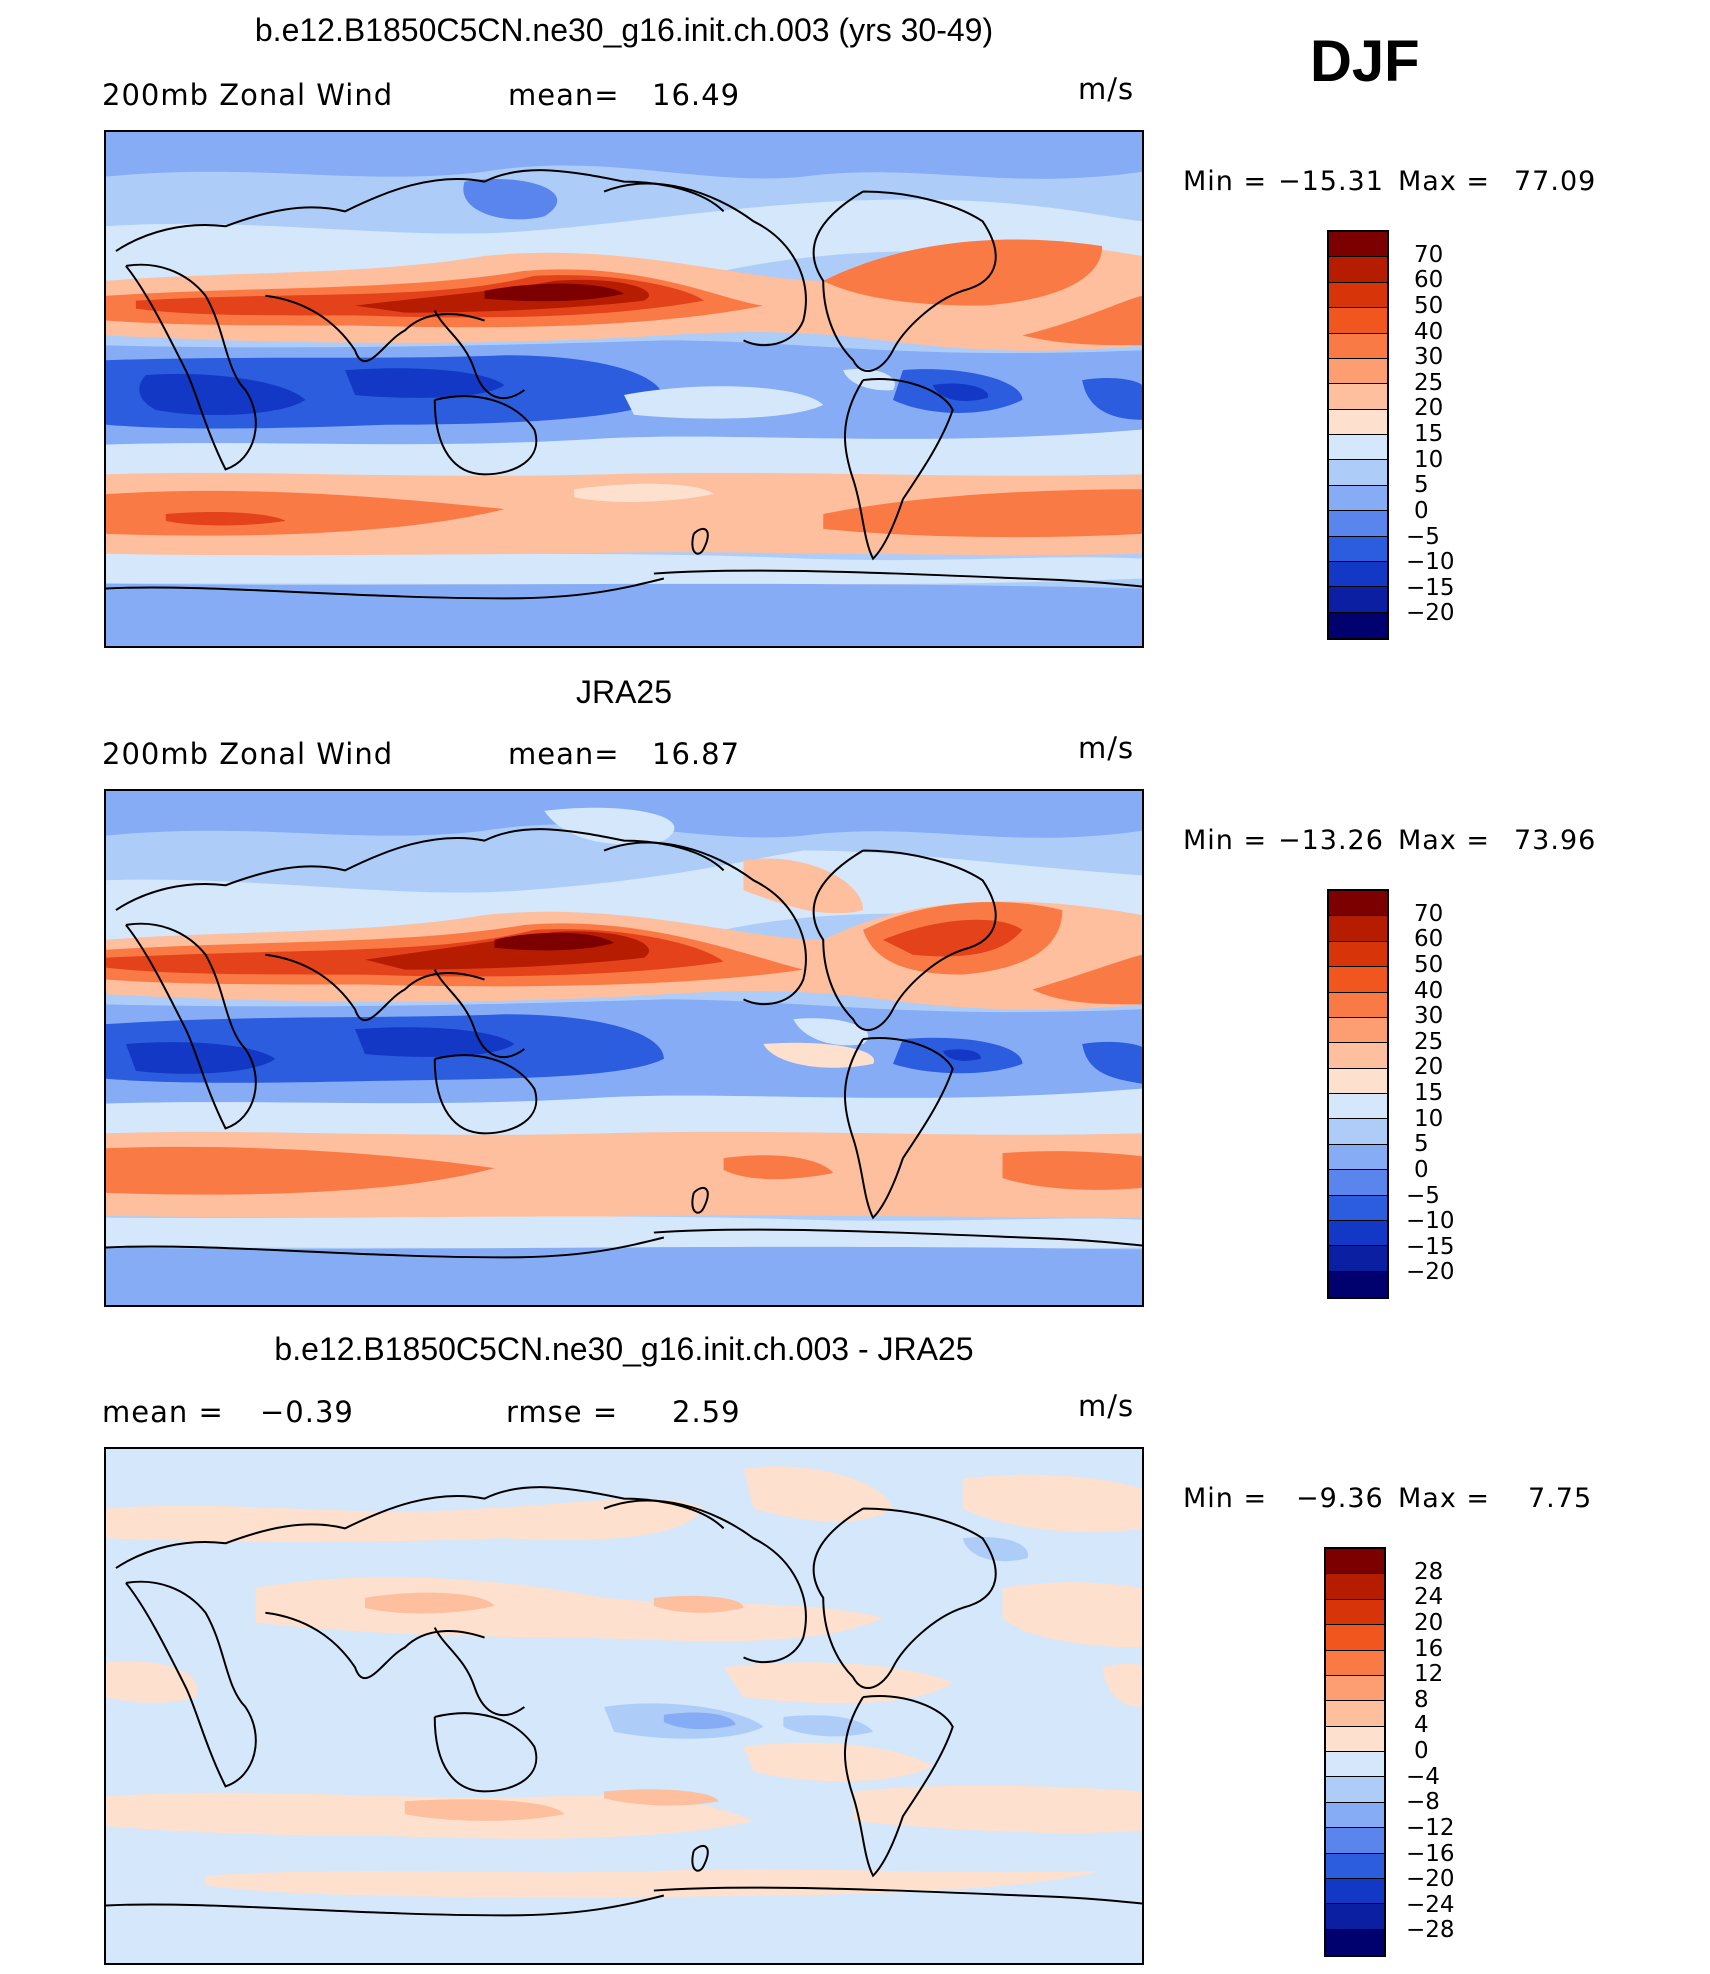 The width and height of the screenshot is (1710, 1974). I want to click on colorbar-tick-label: −5, so click(1423, 1195).